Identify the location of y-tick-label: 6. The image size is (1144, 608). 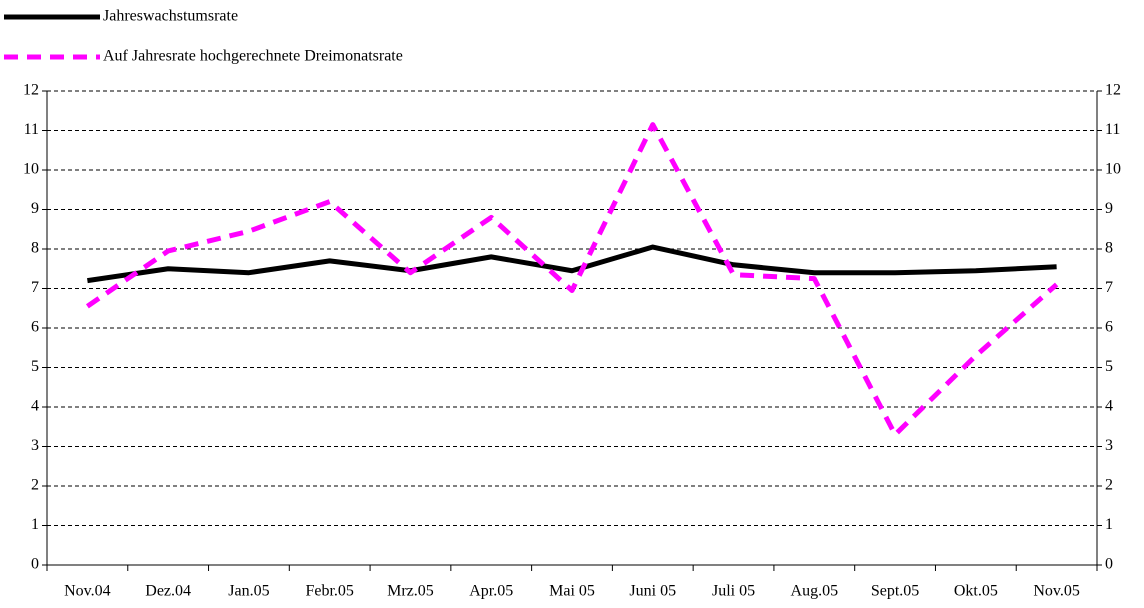
(35, 327).